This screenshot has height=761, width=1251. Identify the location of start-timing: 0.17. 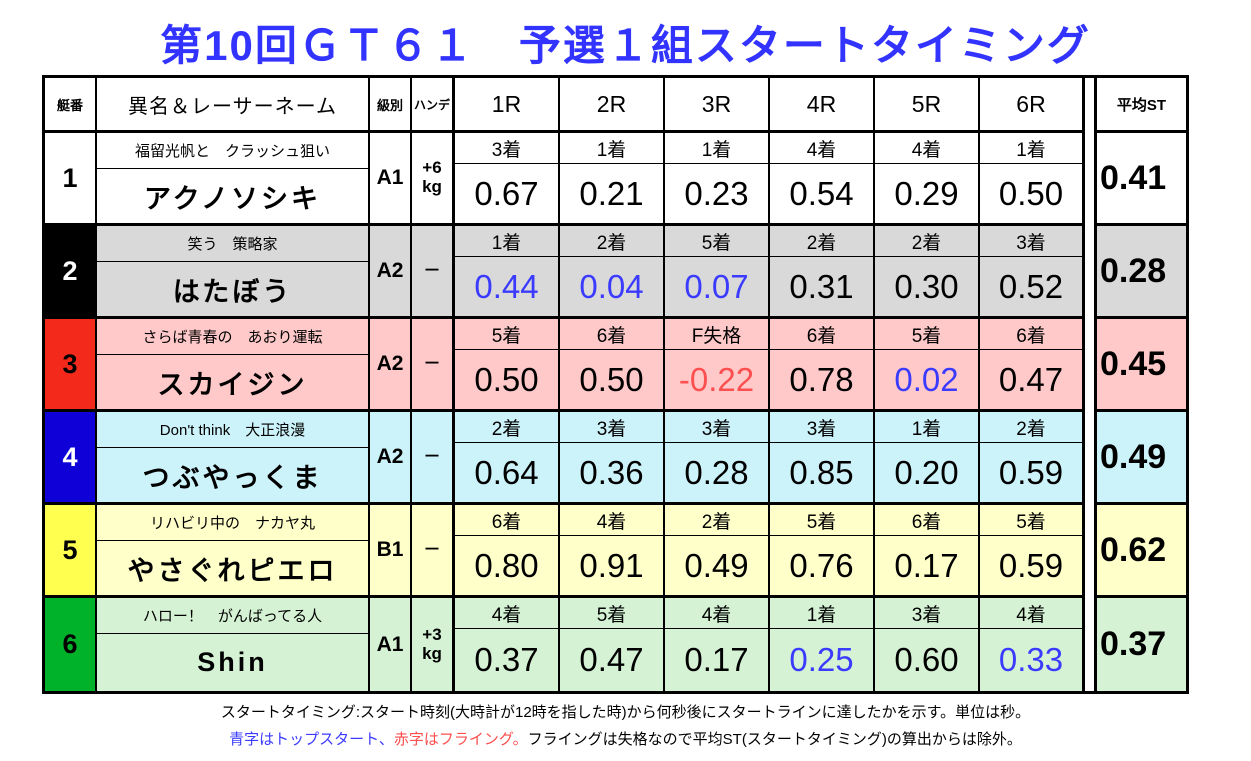
(716, 659).